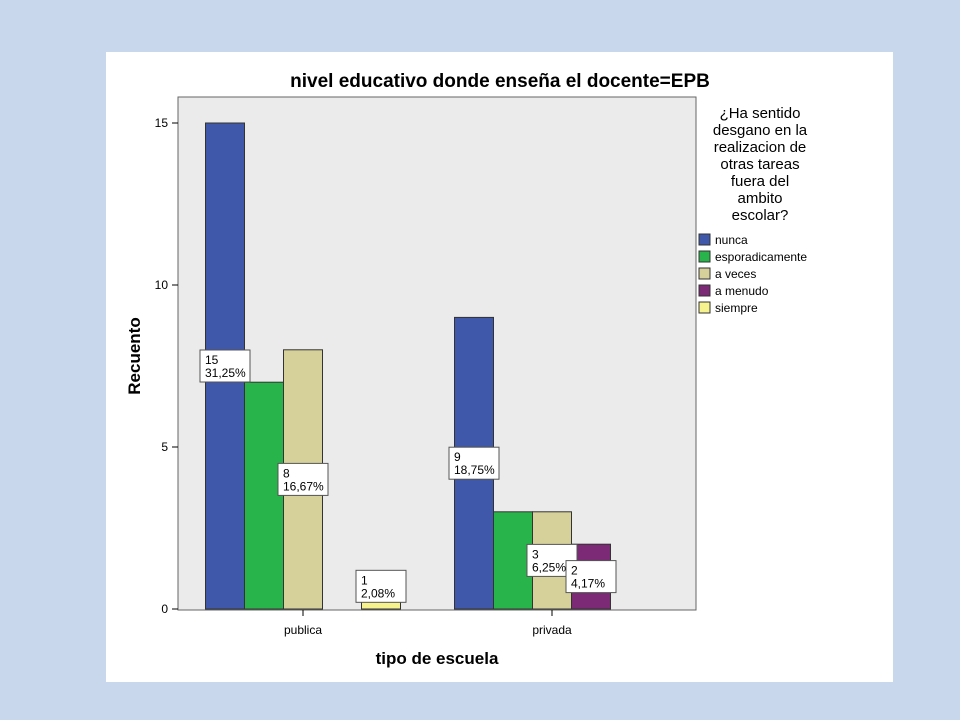 This screenshot has height=720, width=960. I want to click on data-label: 918,75%, so click(474, 463).